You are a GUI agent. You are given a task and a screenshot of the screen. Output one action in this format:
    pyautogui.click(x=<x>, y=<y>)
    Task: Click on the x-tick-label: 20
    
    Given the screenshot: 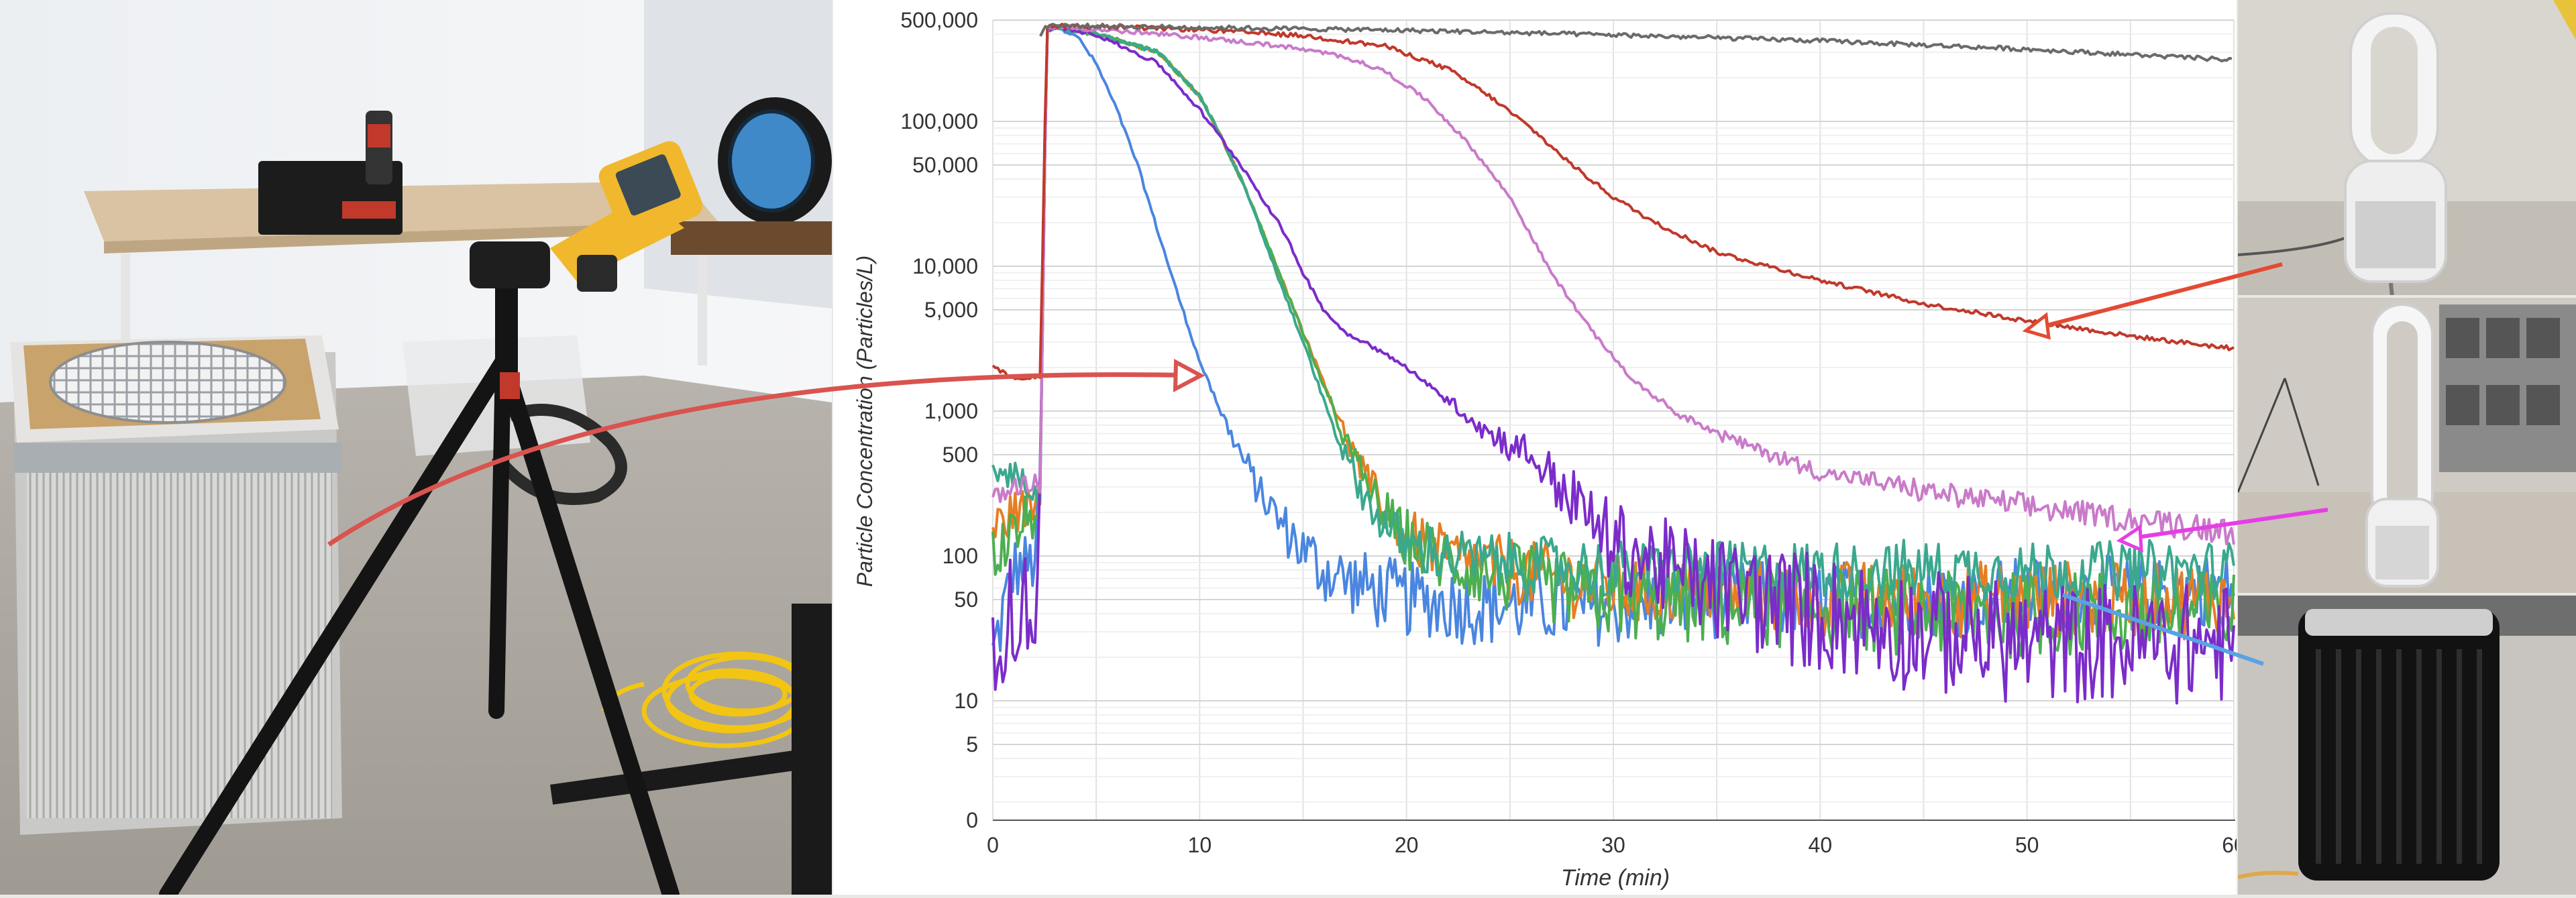 What is the action you would take?
    pyautogui.click(x=1407, y=845)
    